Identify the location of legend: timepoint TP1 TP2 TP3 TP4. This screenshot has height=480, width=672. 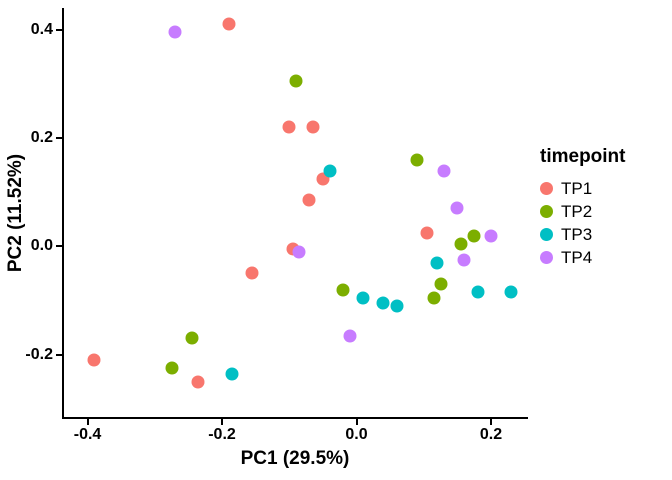
(583, 207).